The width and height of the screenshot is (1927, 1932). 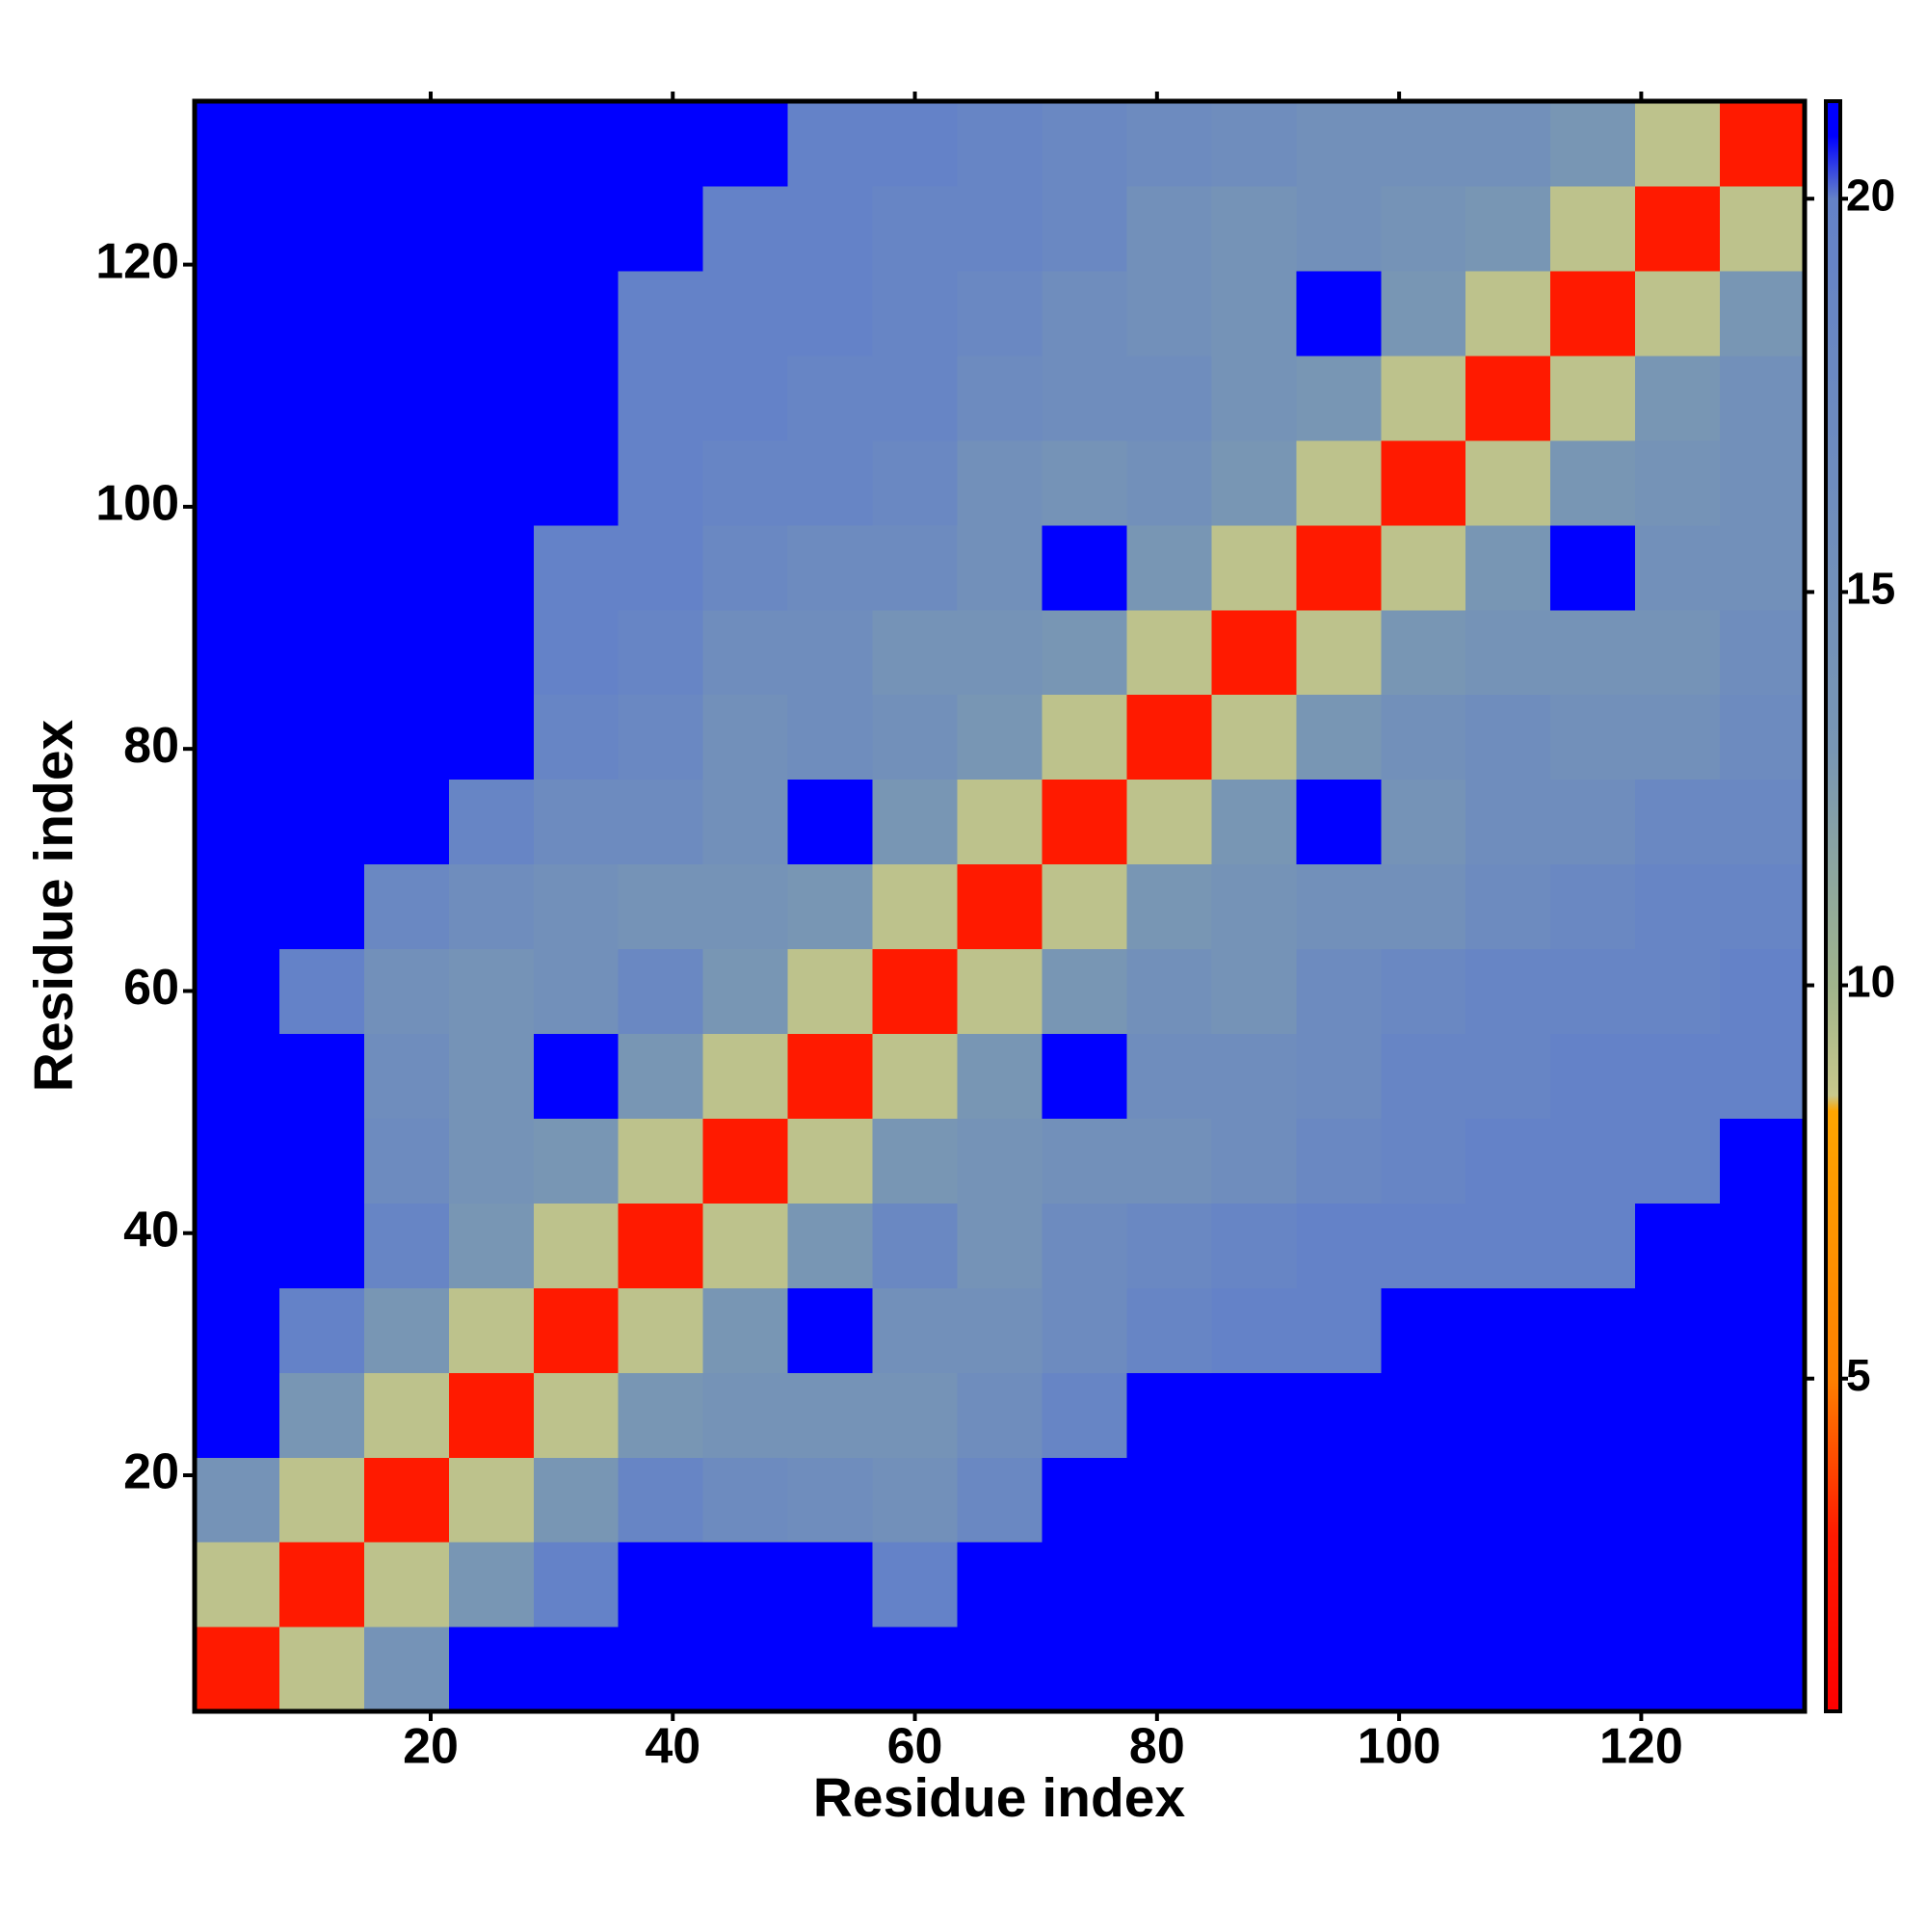 I want to click on x-tick-label: 100, so click(x=1400, y=1747).